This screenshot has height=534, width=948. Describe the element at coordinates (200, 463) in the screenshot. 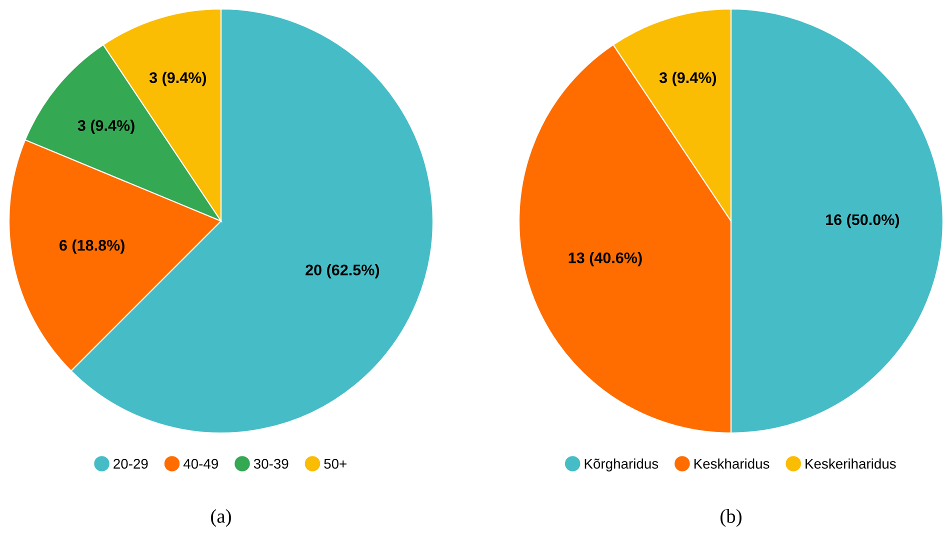

I see `legend-label: 40-49` at that location.